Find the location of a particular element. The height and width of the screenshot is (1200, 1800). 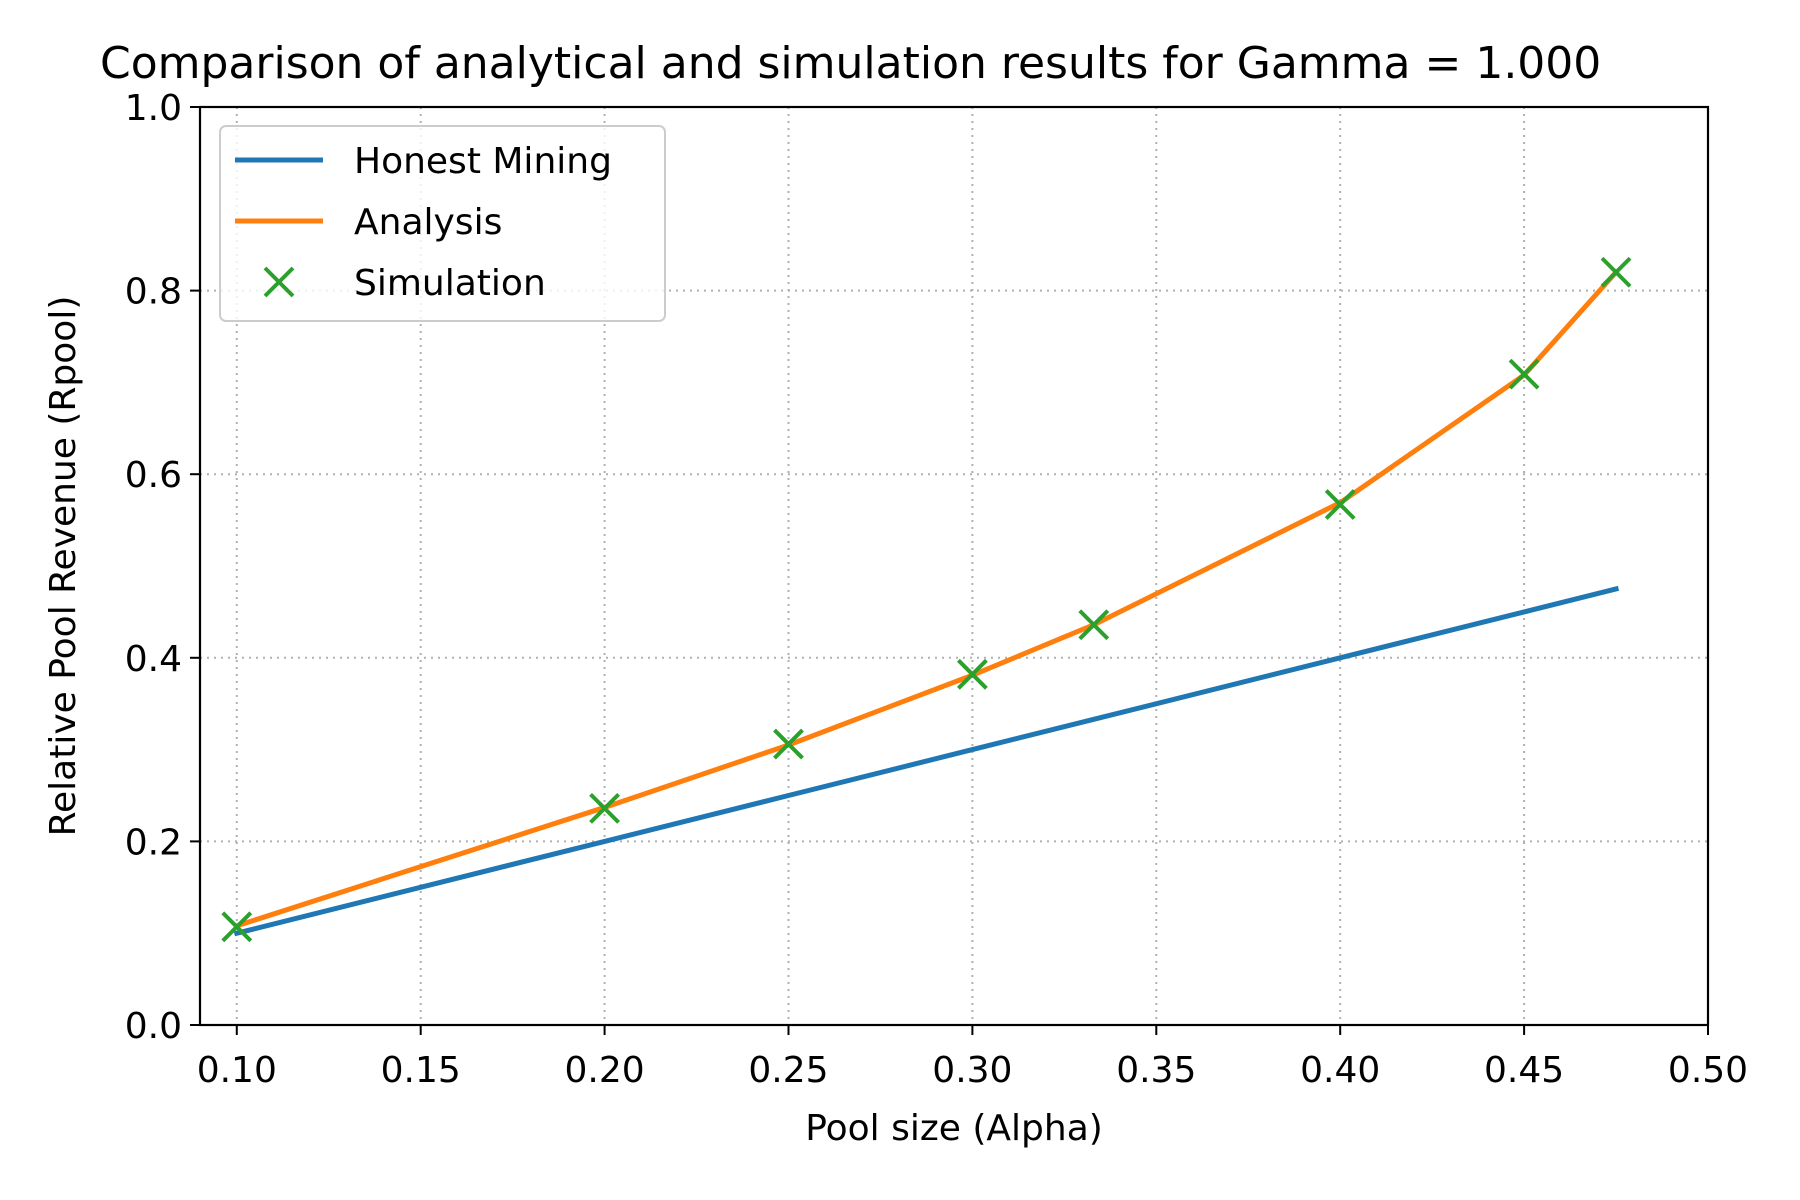

x-tick-label: 0.30 is located at coordinates (972, 1070).